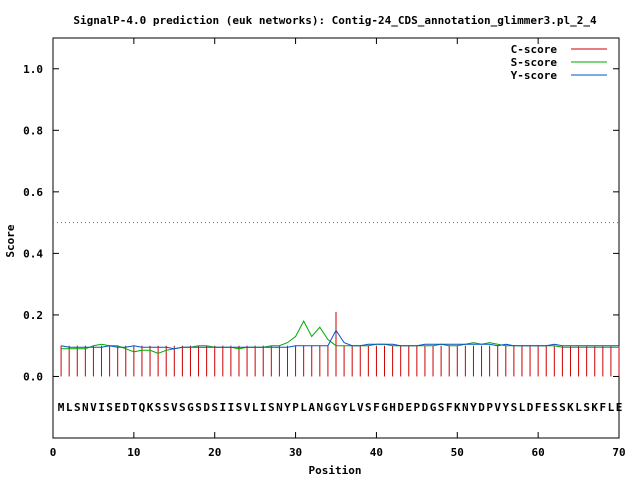  Describe the element at coordinates (295, 452) in the screenshot. I see `x-tick-label: 30` at that location.